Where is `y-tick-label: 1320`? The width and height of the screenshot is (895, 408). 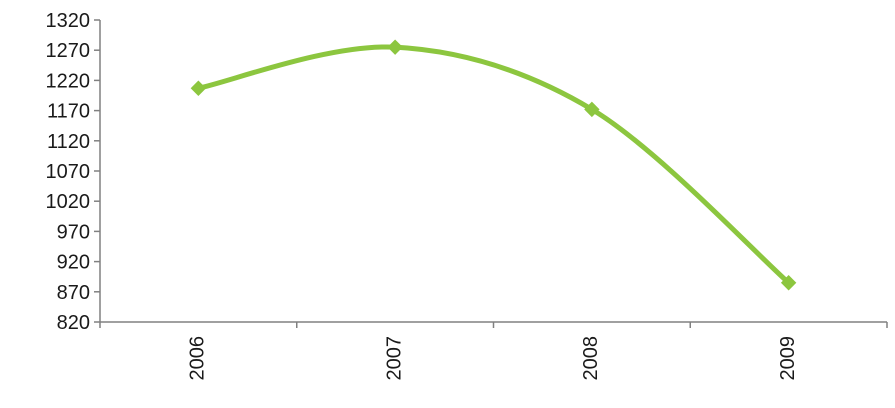 y-tick-label: 1320 is located at coordinates (68, 21).